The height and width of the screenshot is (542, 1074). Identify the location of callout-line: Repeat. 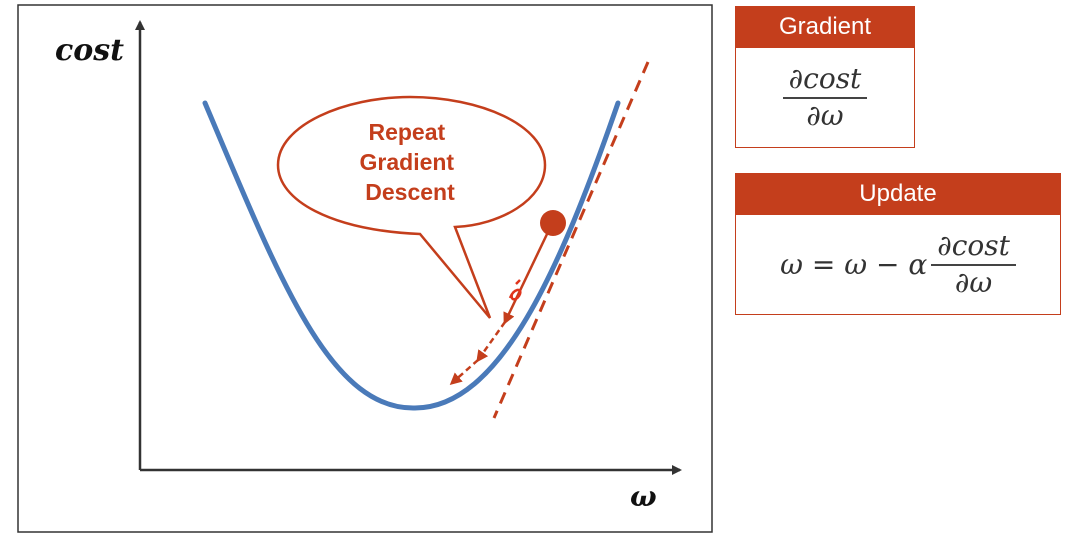
(406, 132).